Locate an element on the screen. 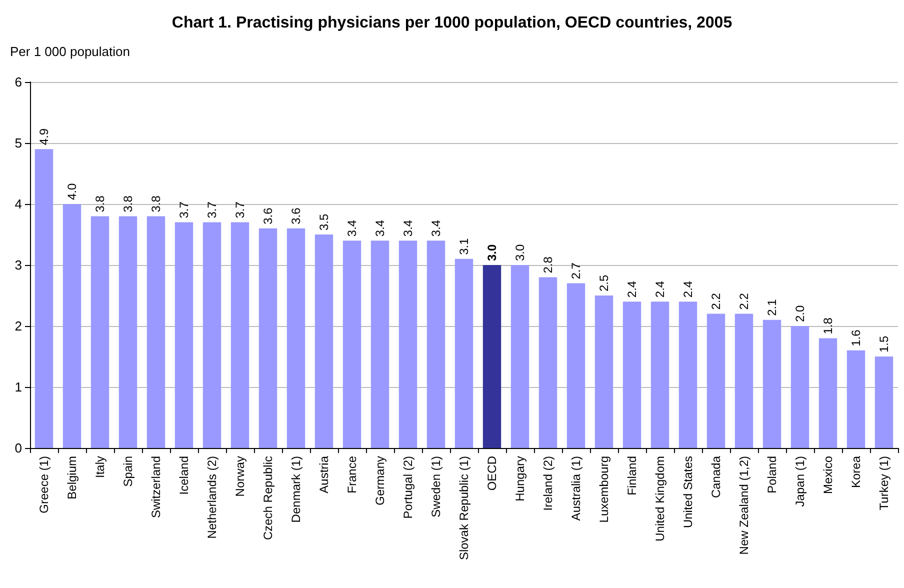 This screenshot has width=904, height=588. x-tick-label: Switzerland is located at coordinates (156, 487).